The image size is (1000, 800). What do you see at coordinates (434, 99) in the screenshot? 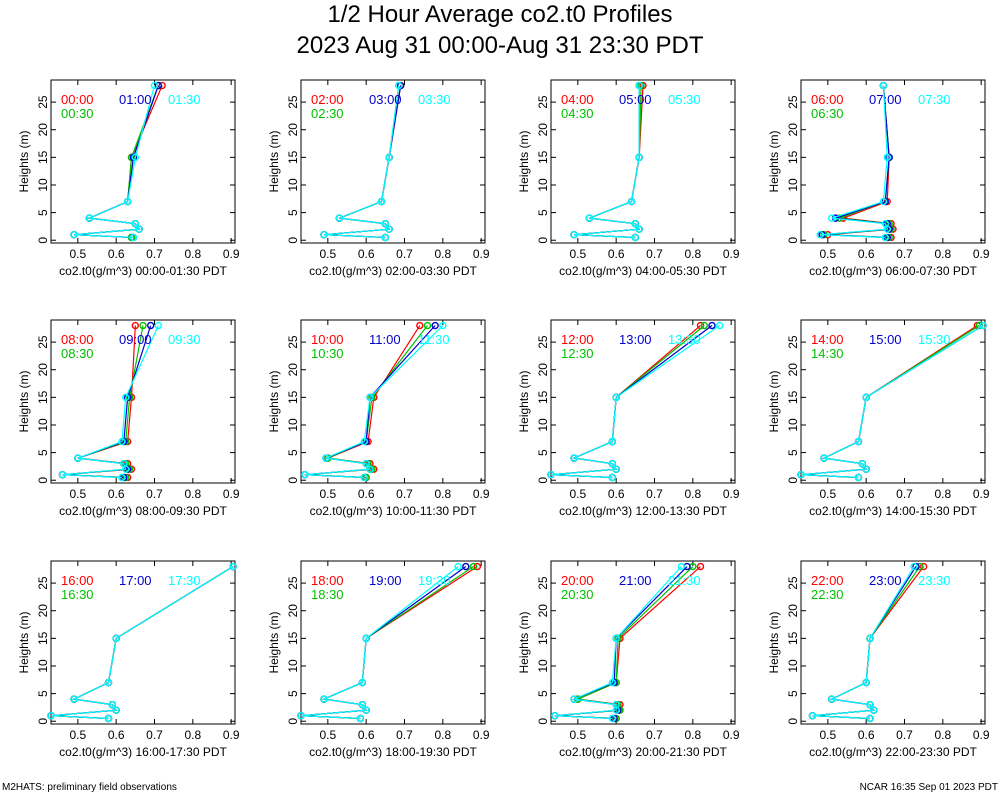
I see `legend-entry: 03:30` at bounding box center [434, 99].